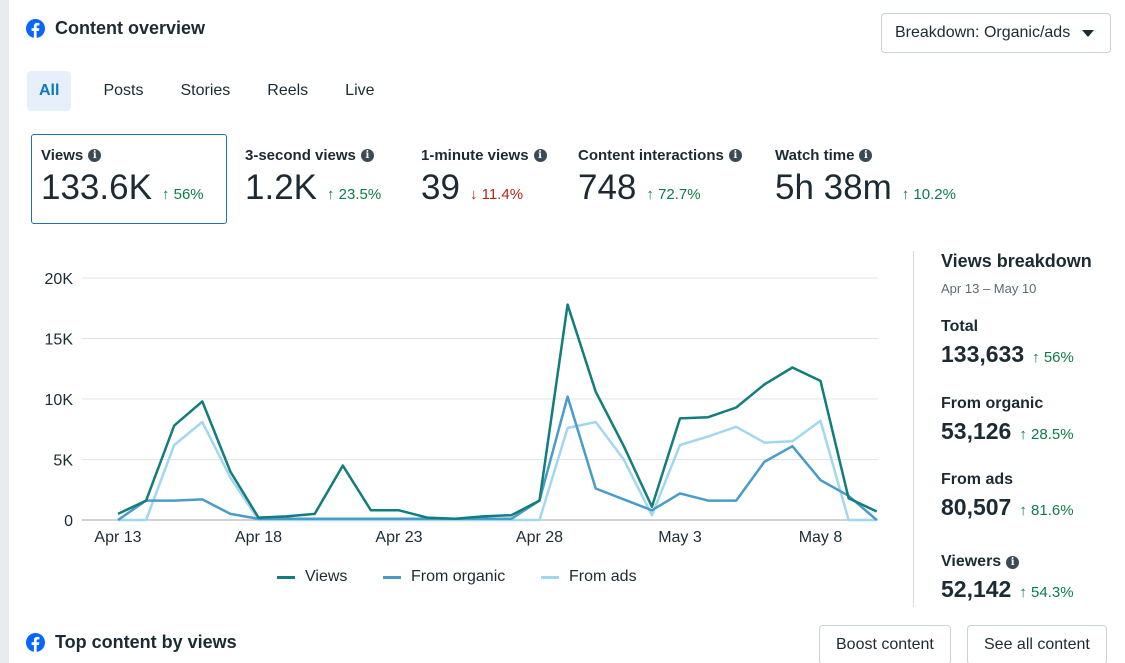  I want to click on content-overview-header: Content overview, so click(115, 28).